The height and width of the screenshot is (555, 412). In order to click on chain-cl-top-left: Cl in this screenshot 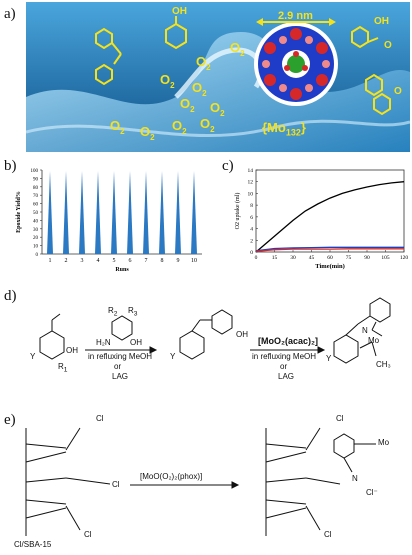, I will do `click(100, 418)`.